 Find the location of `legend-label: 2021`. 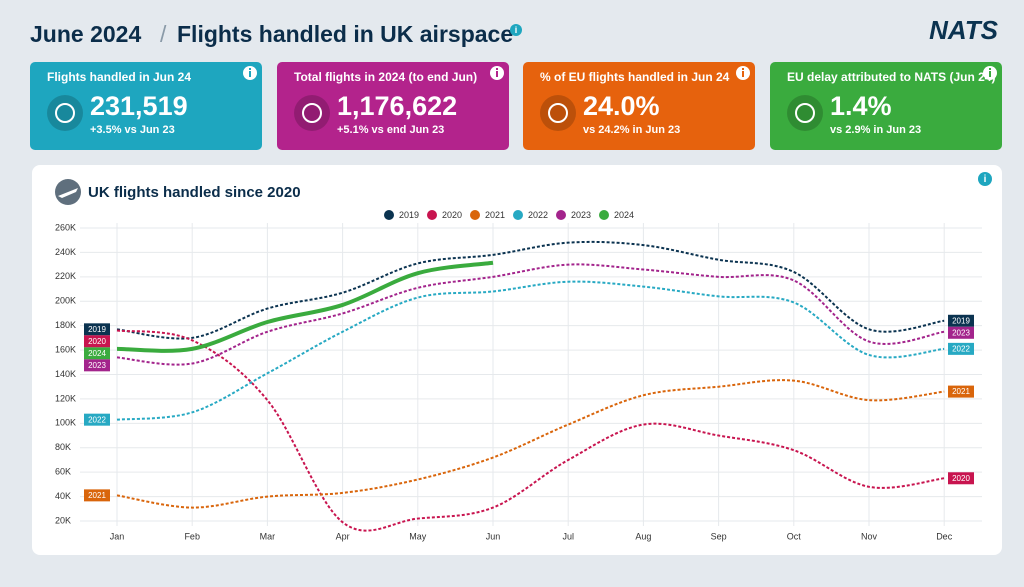

legend-label: 2021 is located at coordinates (495, 215).